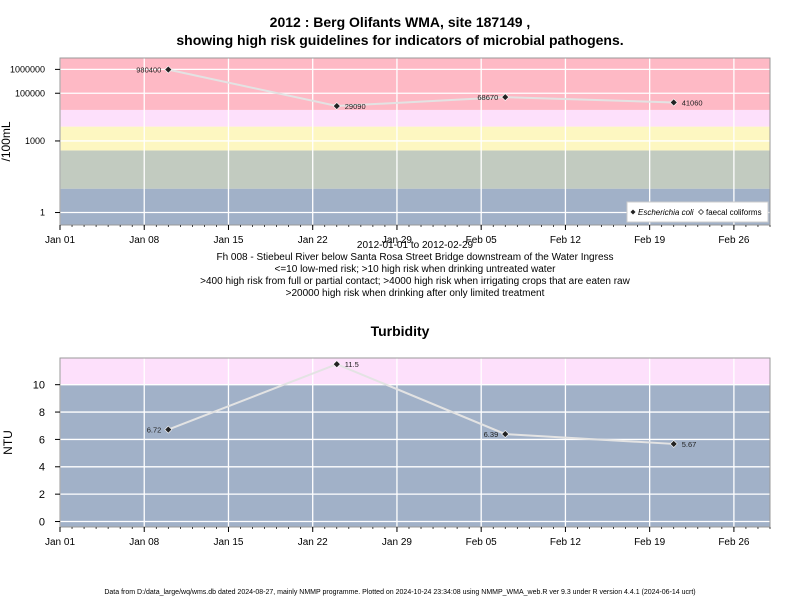 The height and width of the screenshot is (600, 800). What do you see at coordinates (39, 386) in the screenshot?
I see `y-tick-label: 10` at bounding box center [39, 386].